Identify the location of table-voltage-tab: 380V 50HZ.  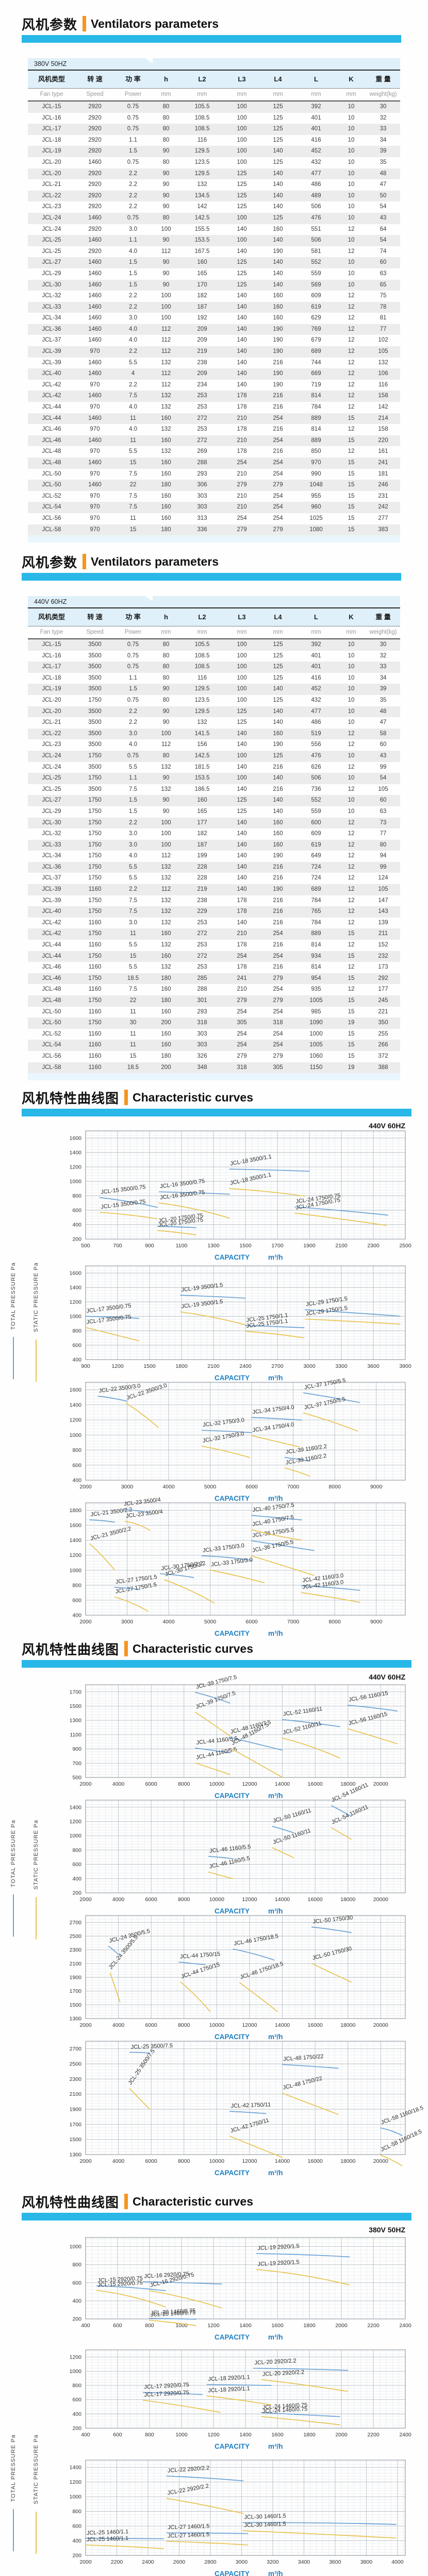
(214, 64).